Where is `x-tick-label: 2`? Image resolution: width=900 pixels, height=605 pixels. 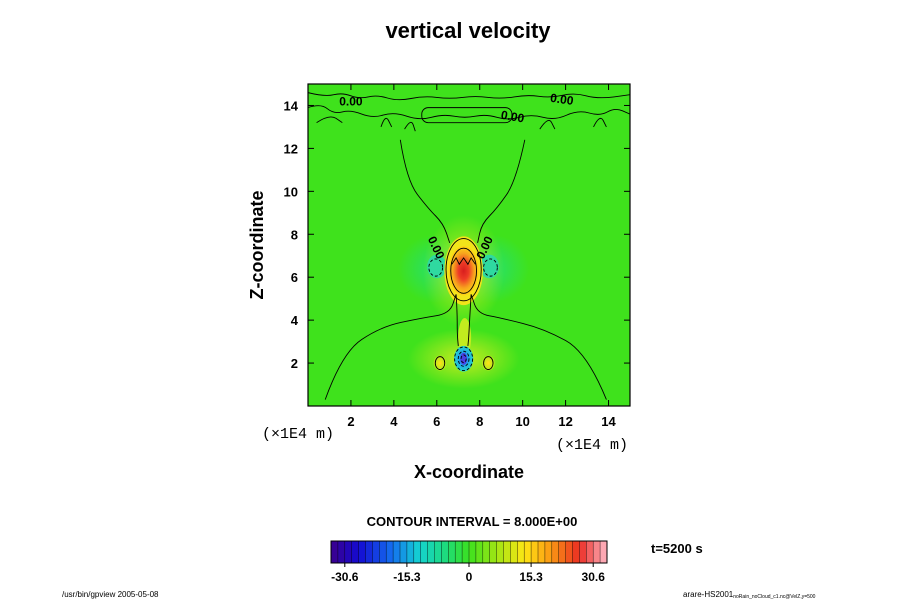 x-tick-label: 2 is located at coordinates (350, 421).